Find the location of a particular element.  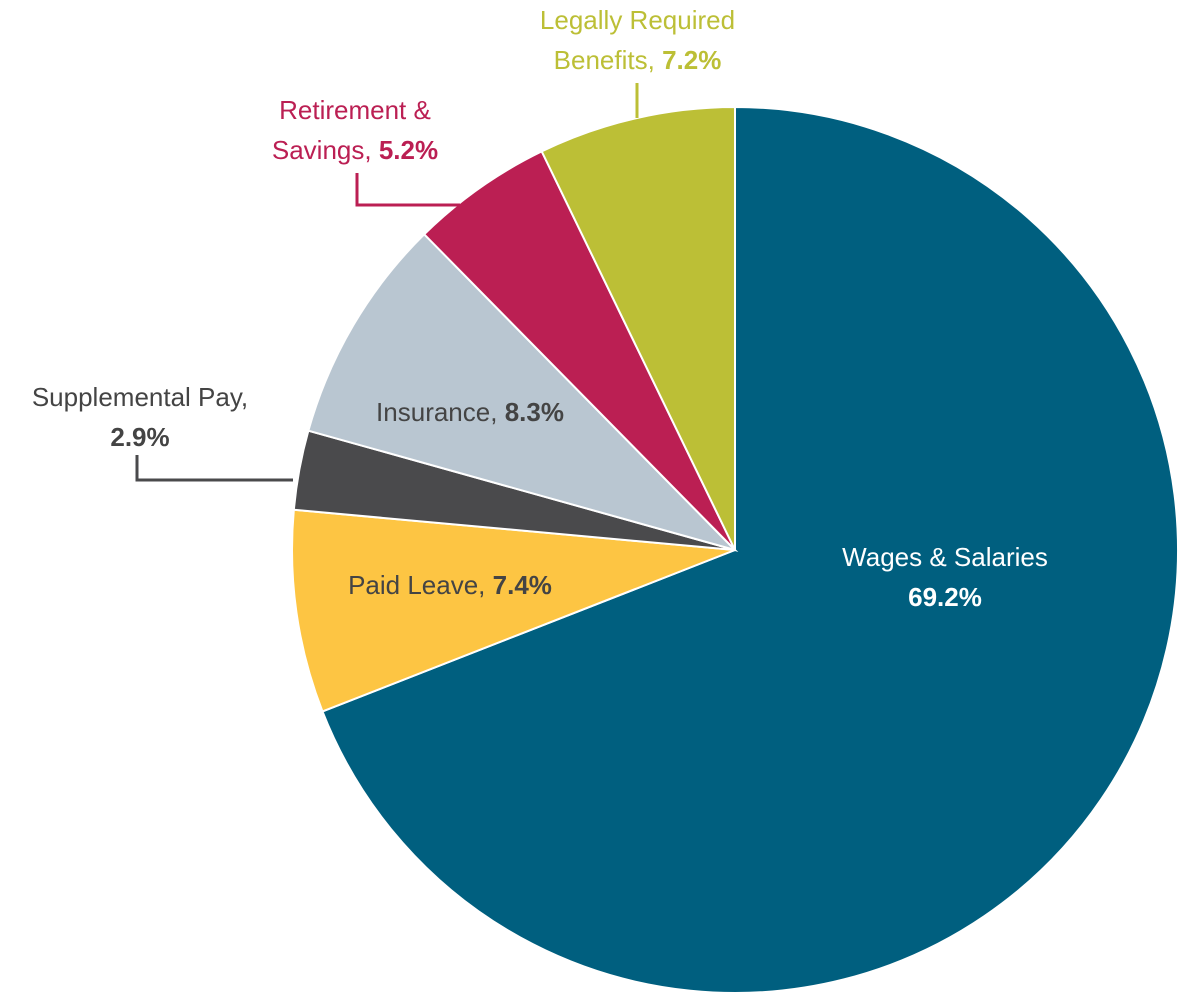

value-label: 69.2% is located at coordinates (945, 597).